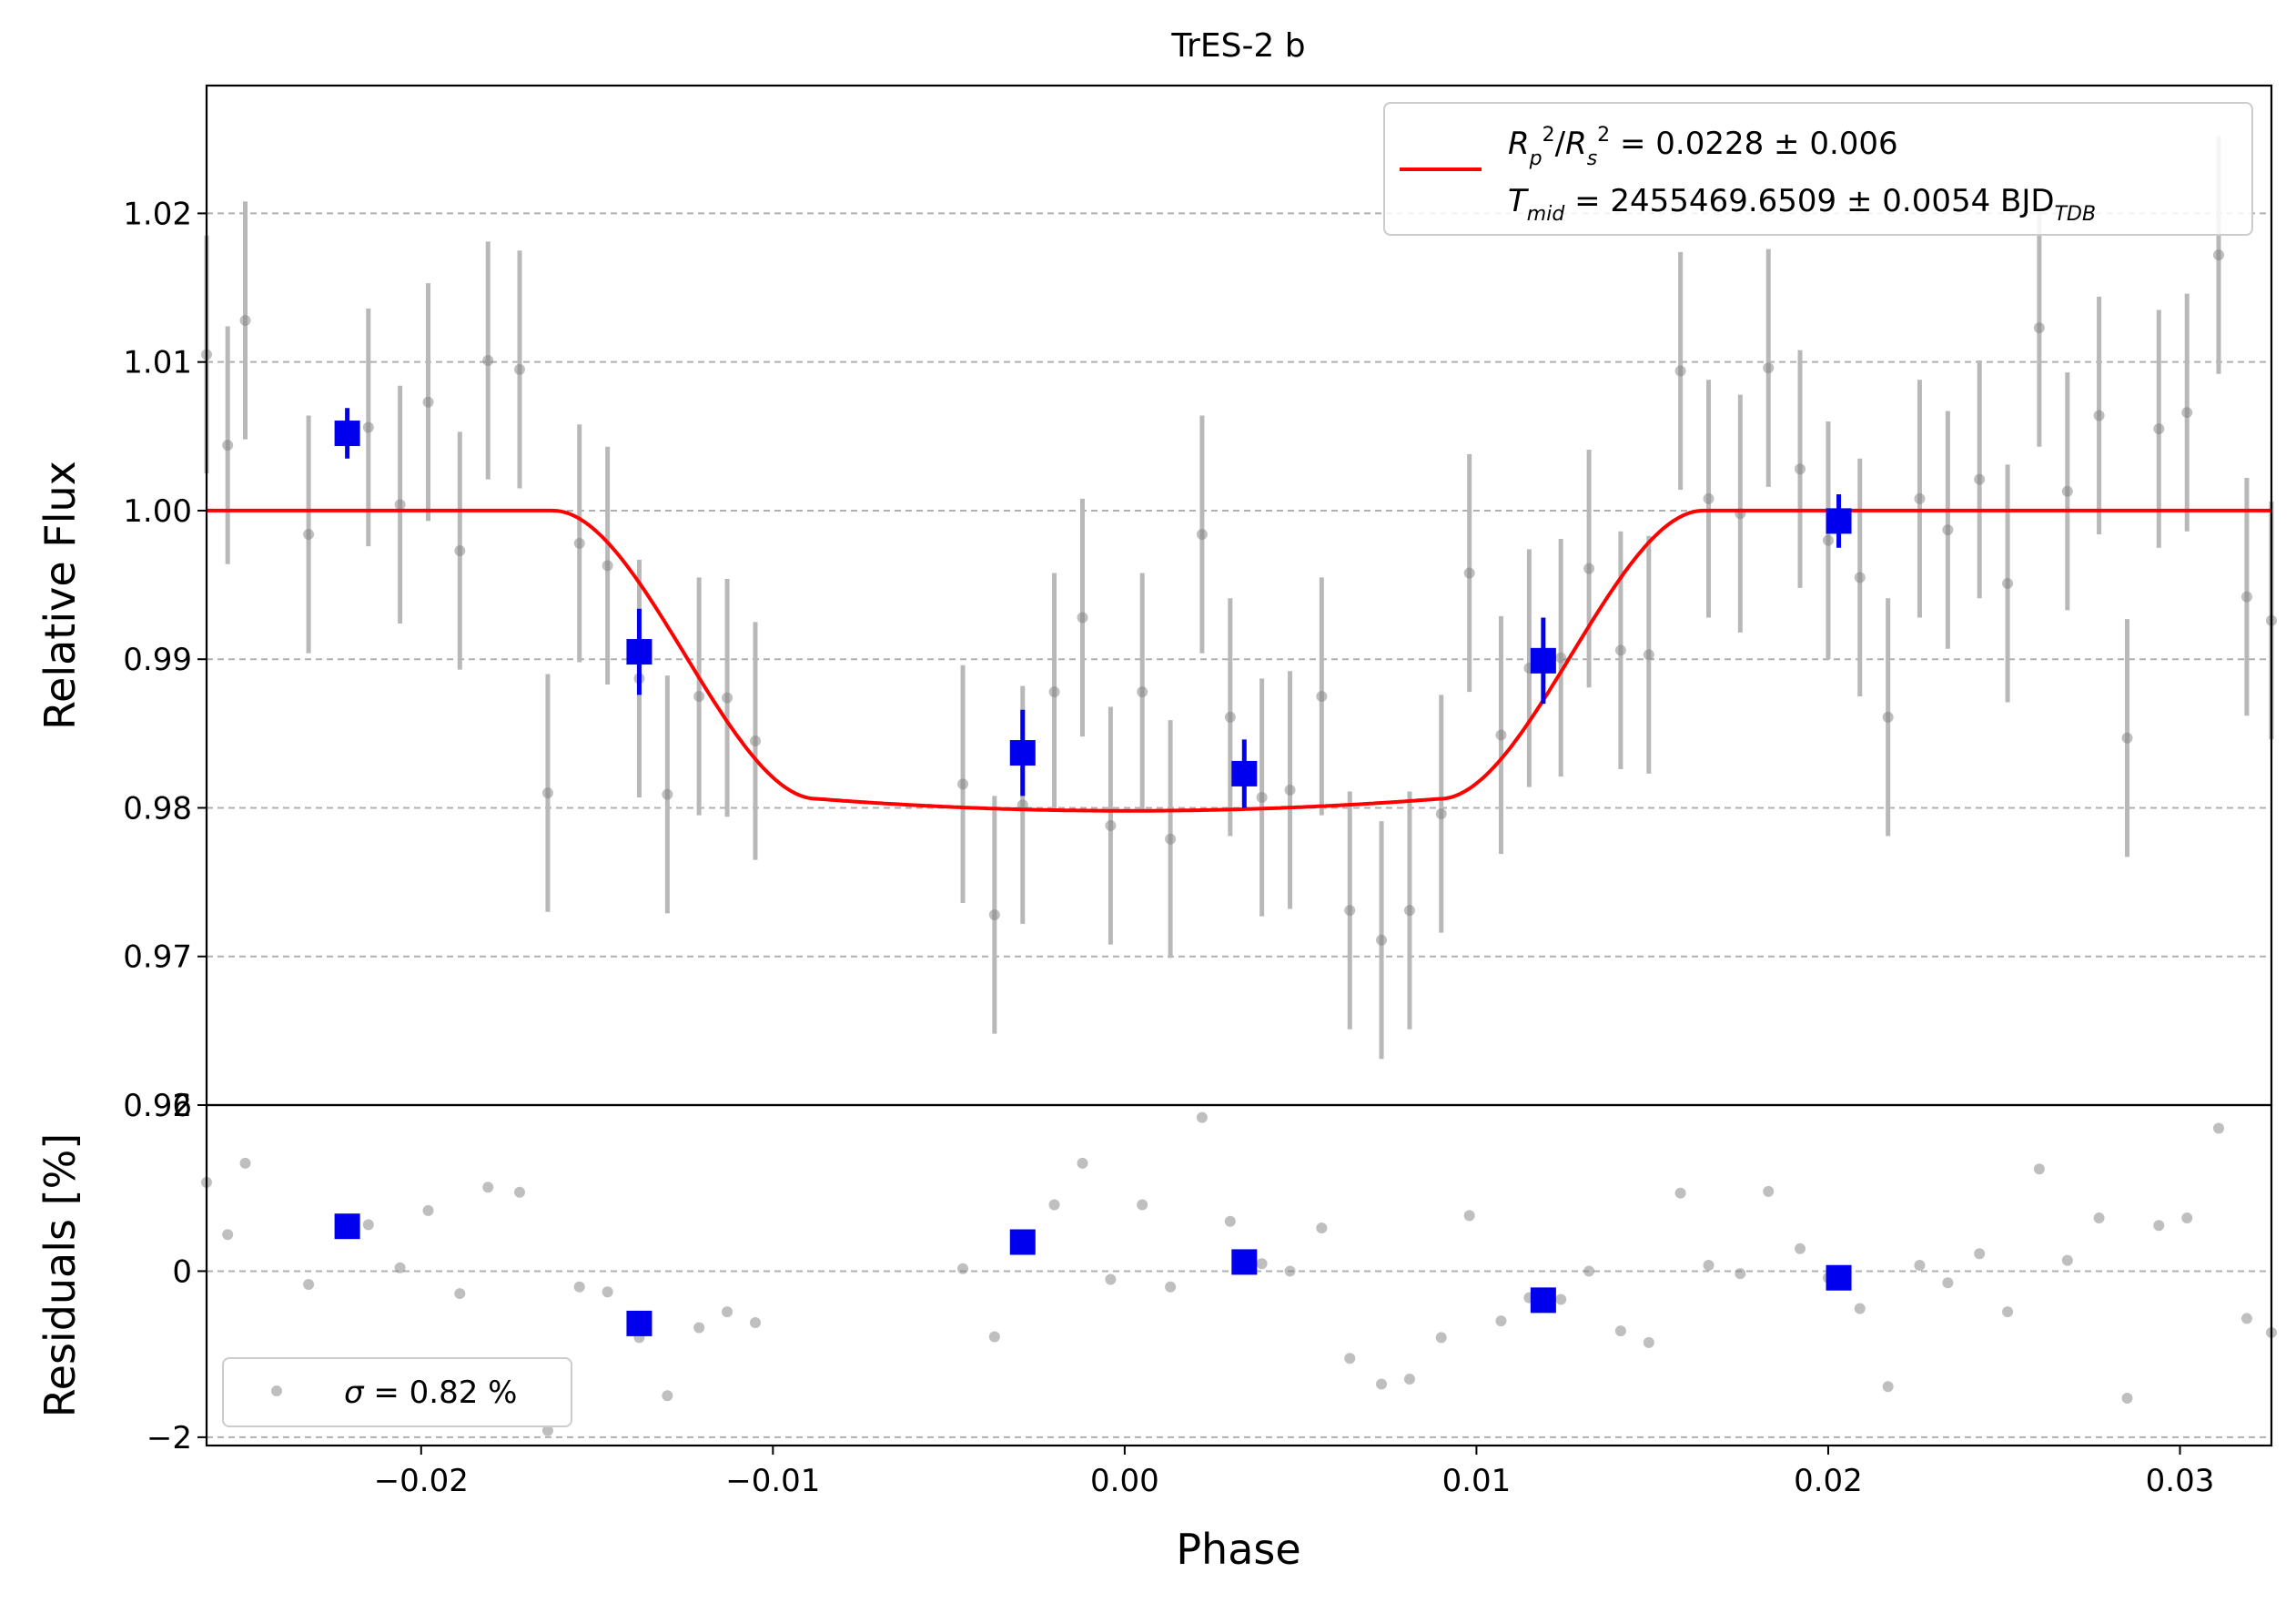 The image size is (2296, 1603). I want to click on y-tick-label: 0.99, so click(158, 660).